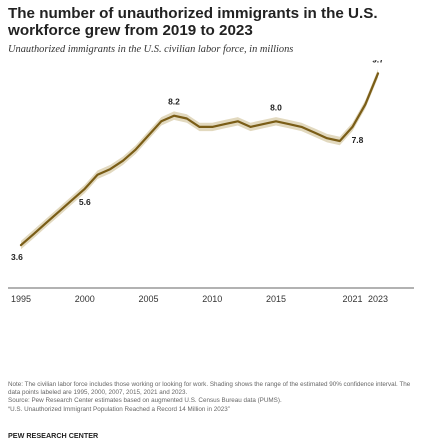 This screenshot has width=422, height=444. Describe the element at coordinates (276, 299) in the screenshot. I see `x-tick-label: 2015` at that location.